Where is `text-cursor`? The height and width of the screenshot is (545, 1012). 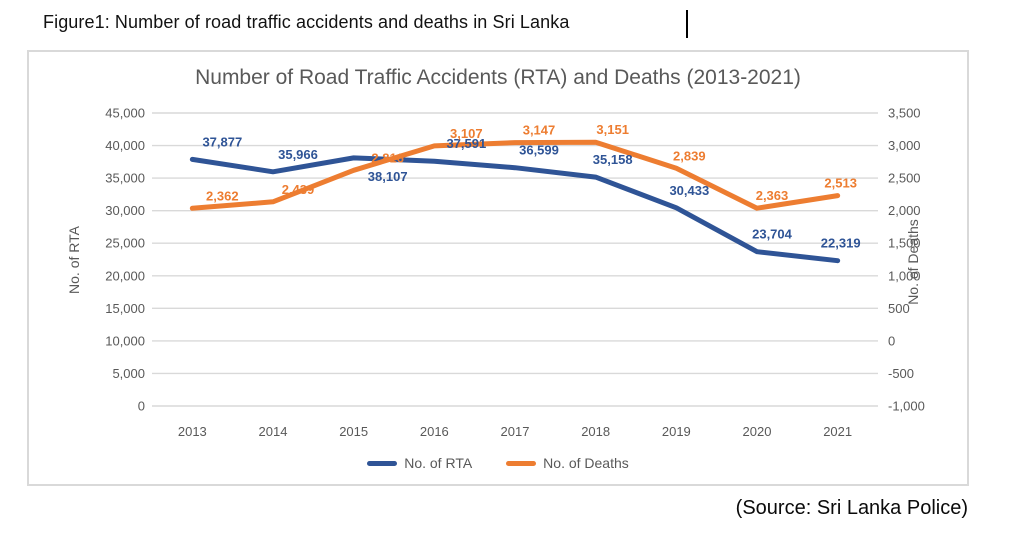 text-cursor is located at coordinates (687, 24).